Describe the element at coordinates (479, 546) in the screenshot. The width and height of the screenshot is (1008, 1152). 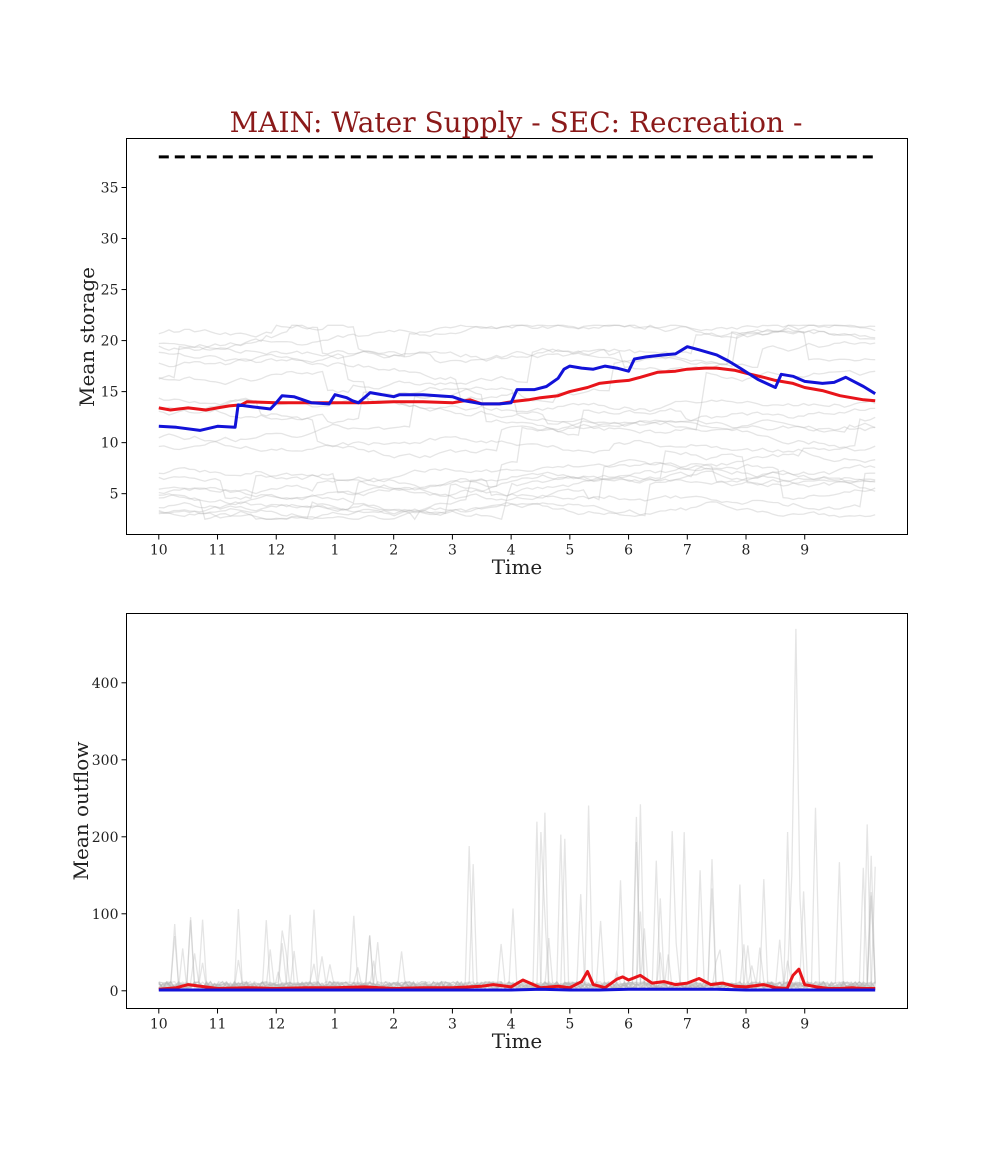
I see `storage-x-axis: 10 11 12 1 2 3 4 5 6 7 8 9` at that location.